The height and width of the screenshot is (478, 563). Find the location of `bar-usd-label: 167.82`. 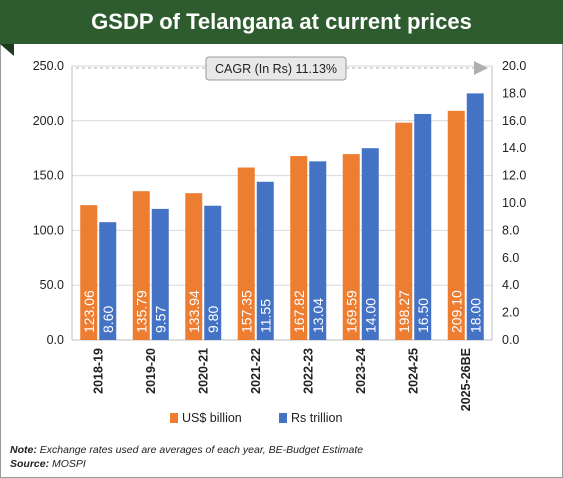

bar-usd-label: 167.82 is located at coordinates (299, 311).